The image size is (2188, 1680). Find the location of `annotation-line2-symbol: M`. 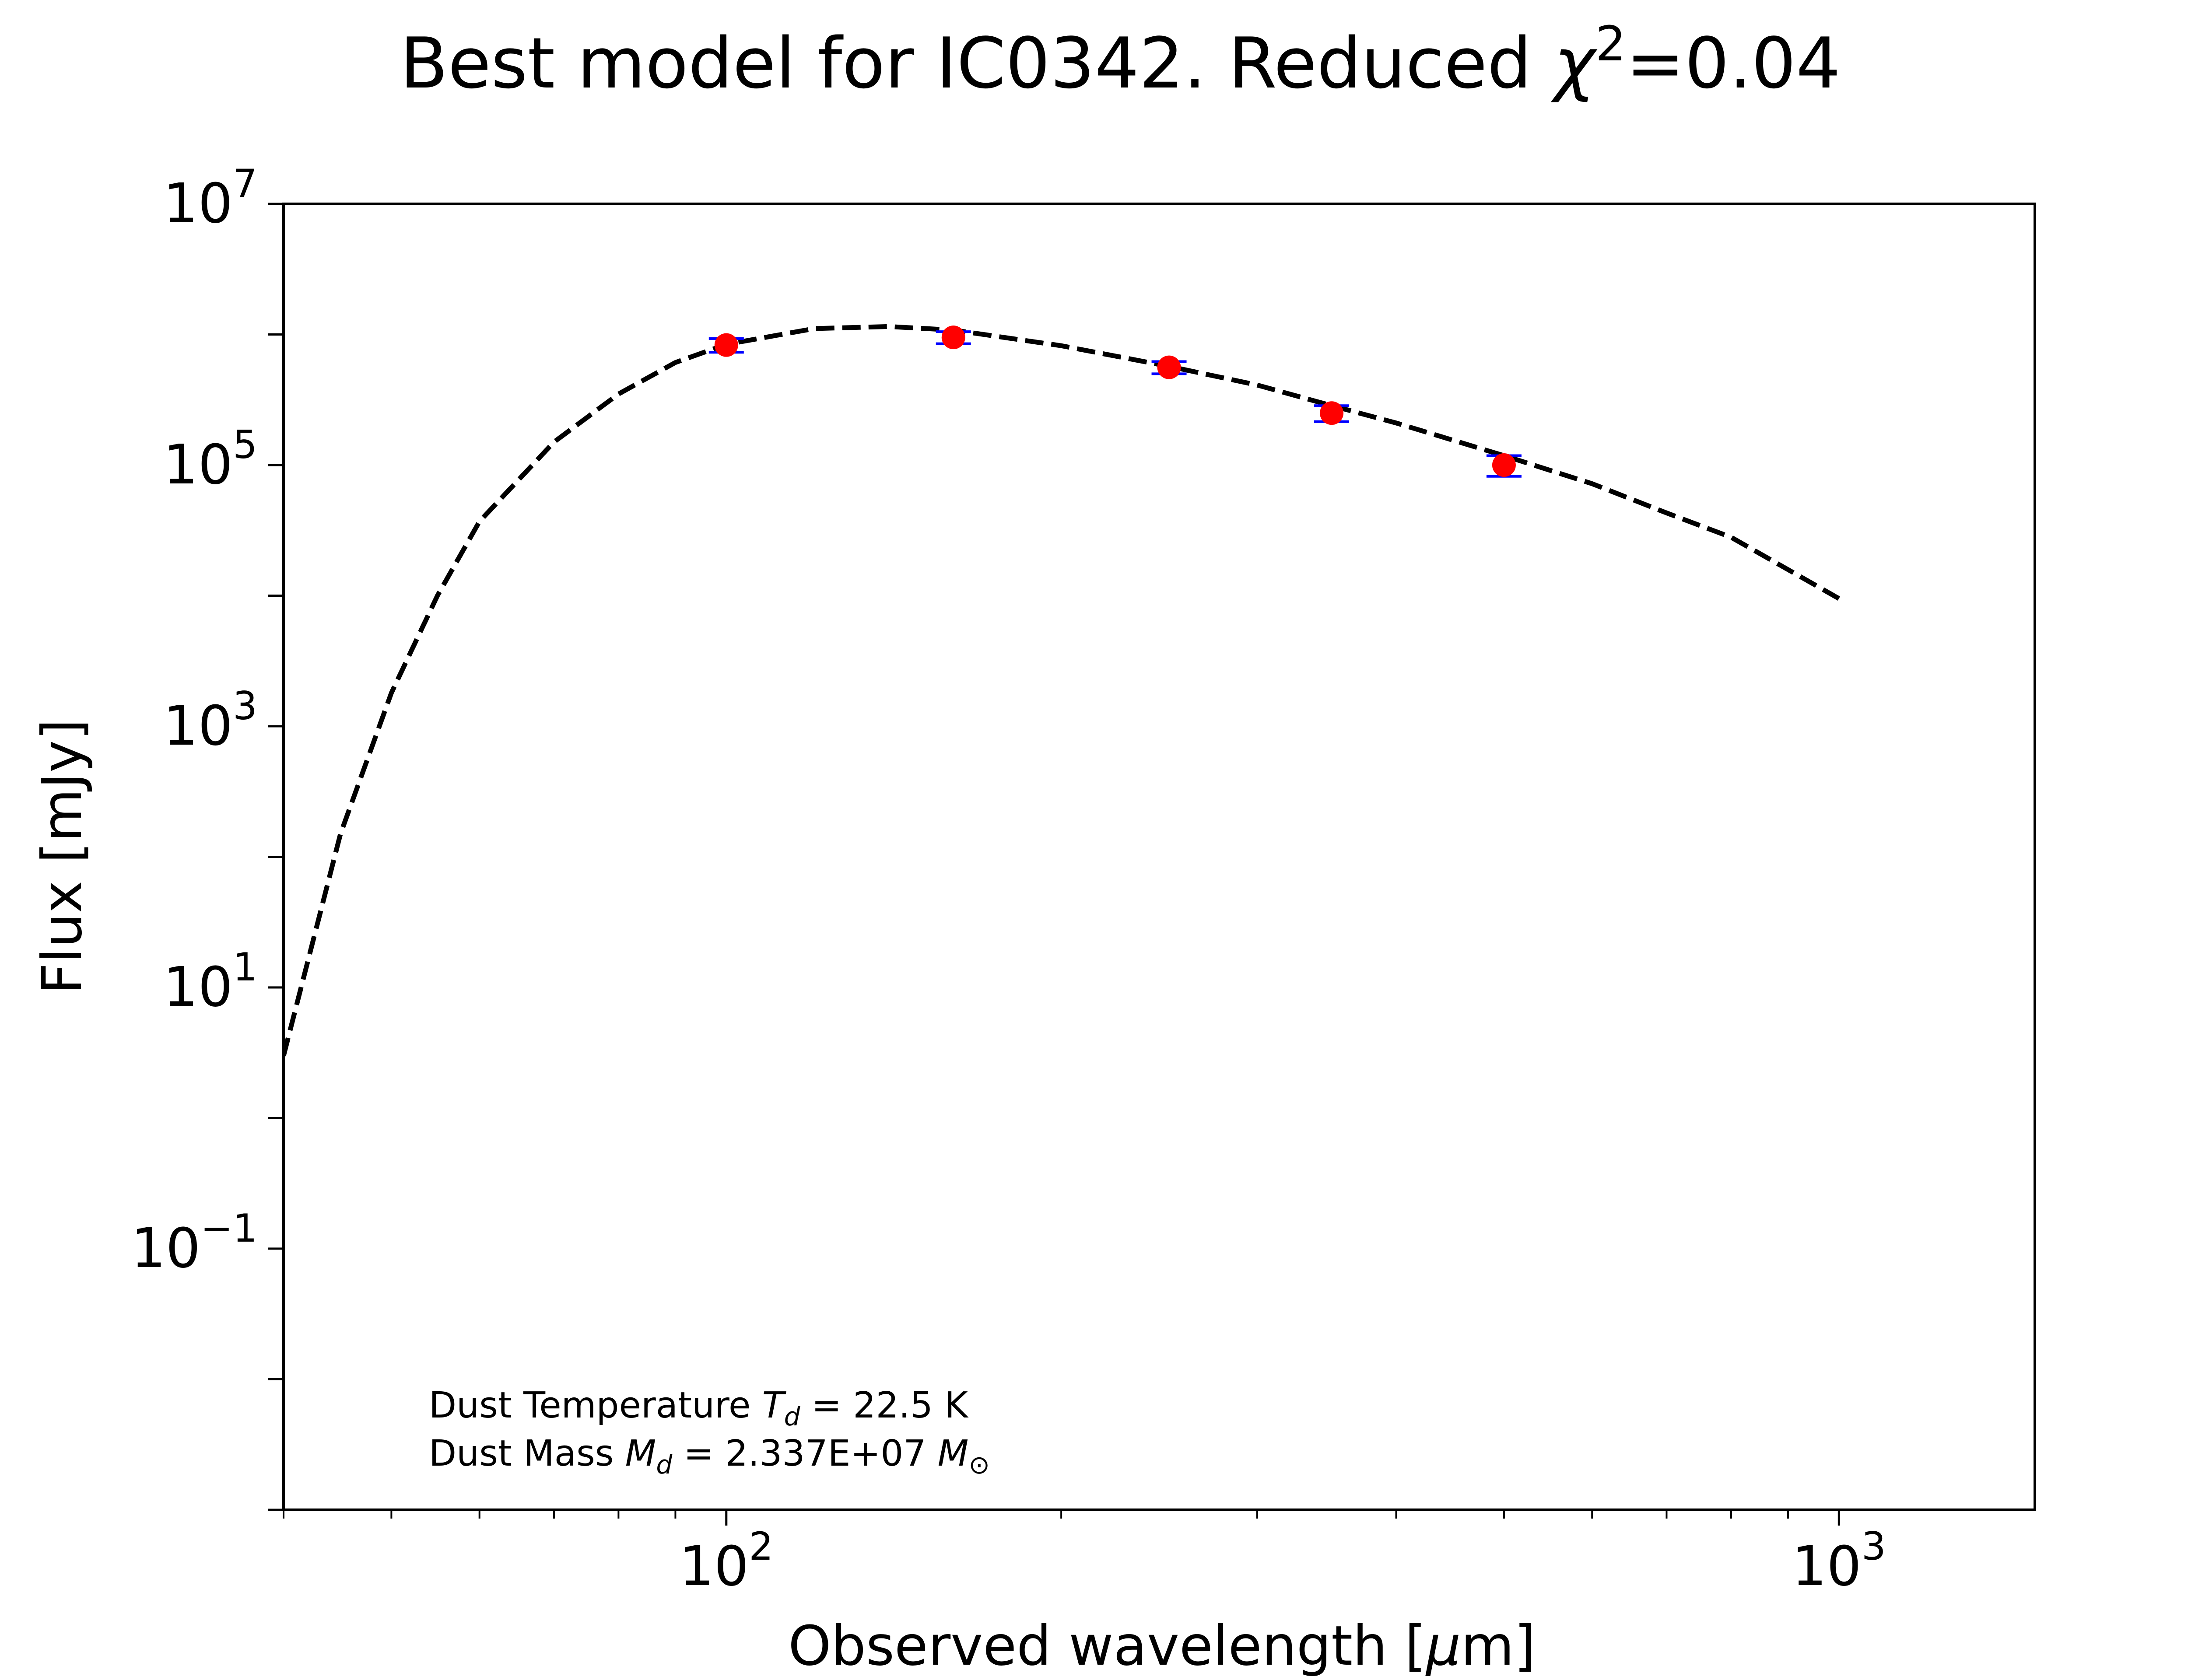

annotation-line2-symbol: M is located at coordinates (640, 1453).